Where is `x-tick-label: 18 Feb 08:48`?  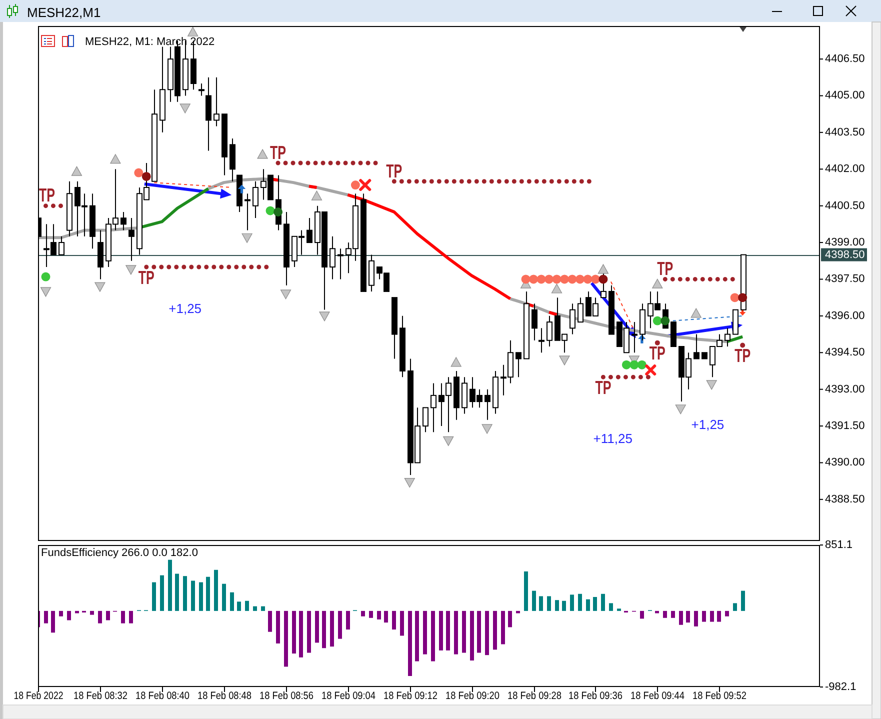
x-tick-label: 18 Feb 08:48 is located at coordinates (229, 696).